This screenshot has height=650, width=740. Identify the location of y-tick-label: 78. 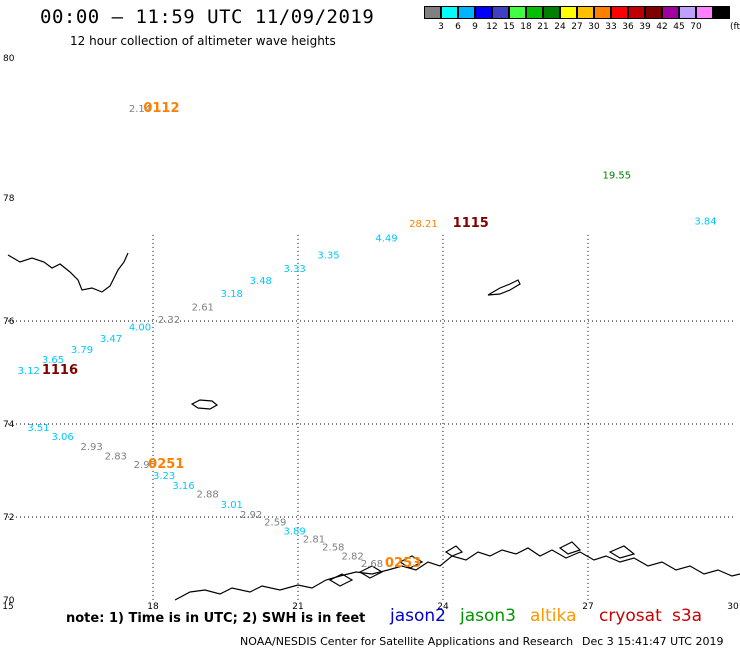
(9, 199).